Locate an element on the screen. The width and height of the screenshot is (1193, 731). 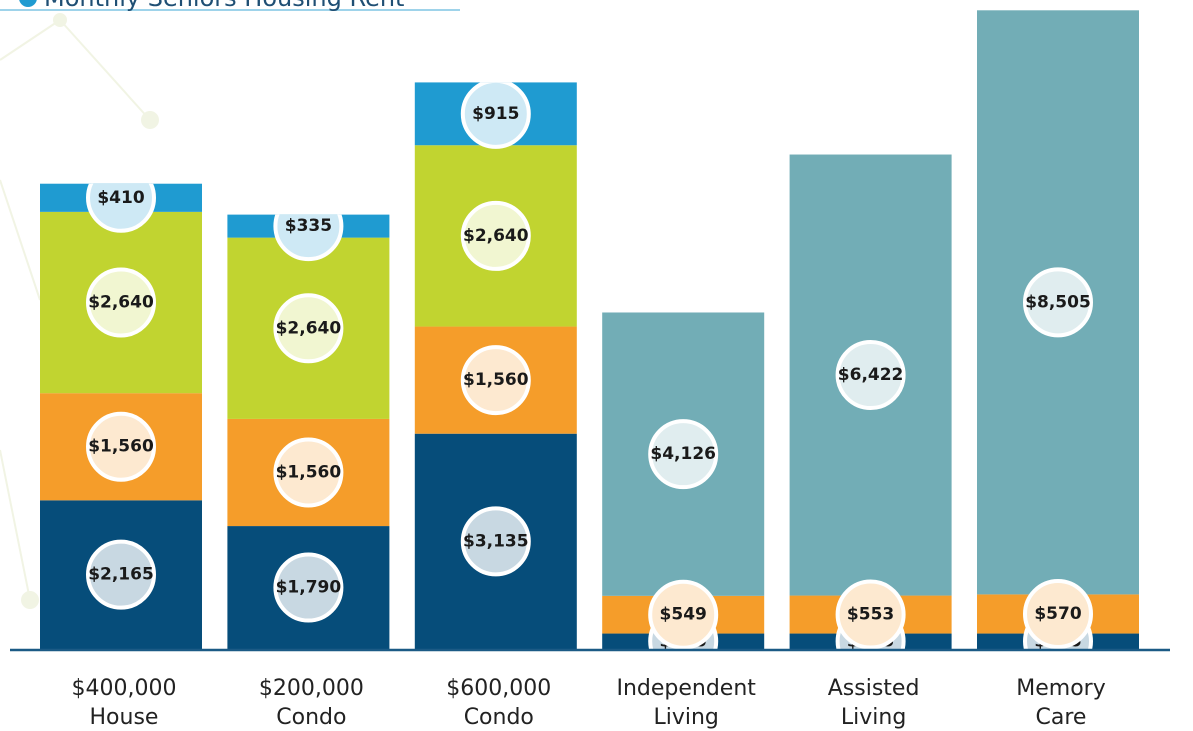
value-label: $8,505 is located at coordinates (1058, 302).